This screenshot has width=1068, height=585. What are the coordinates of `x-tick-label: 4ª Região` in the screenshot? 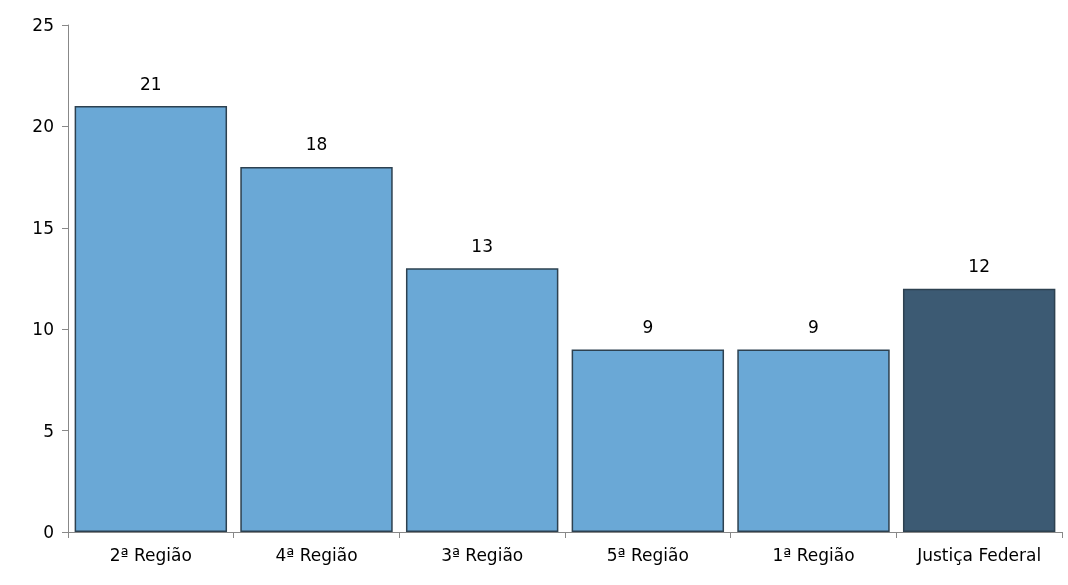 It's located at (316, 554).